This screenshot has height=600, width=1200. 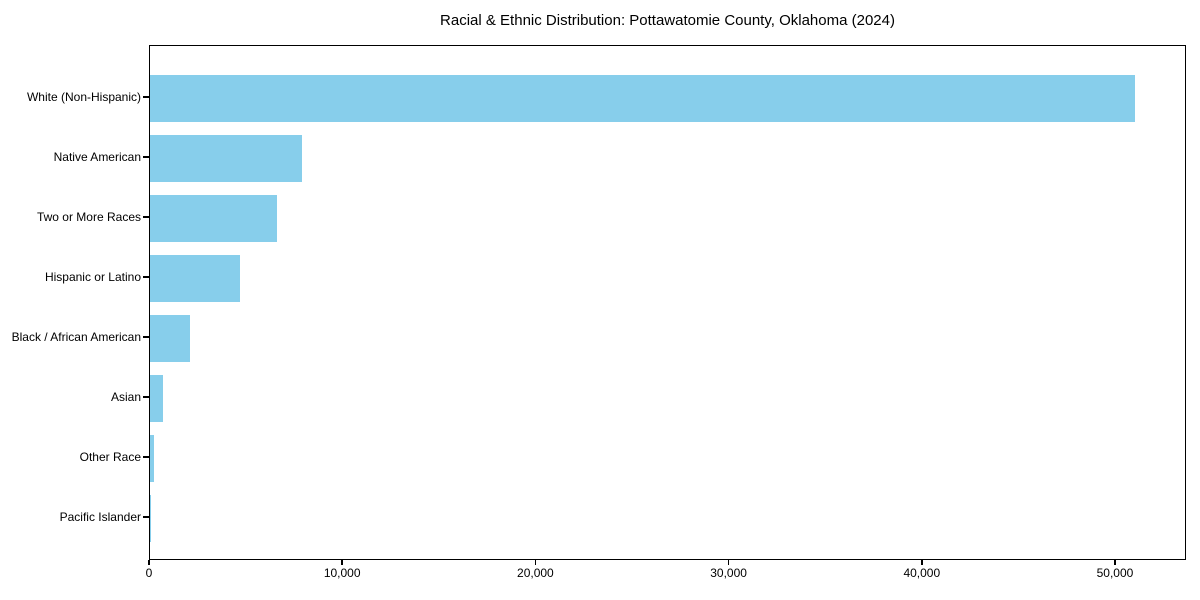 What do you see at coordinates (100, 517) in the screenshot?
I see `y-tick-label-pacific-islander: Pacific Islander` at bounding box center [100, 517].